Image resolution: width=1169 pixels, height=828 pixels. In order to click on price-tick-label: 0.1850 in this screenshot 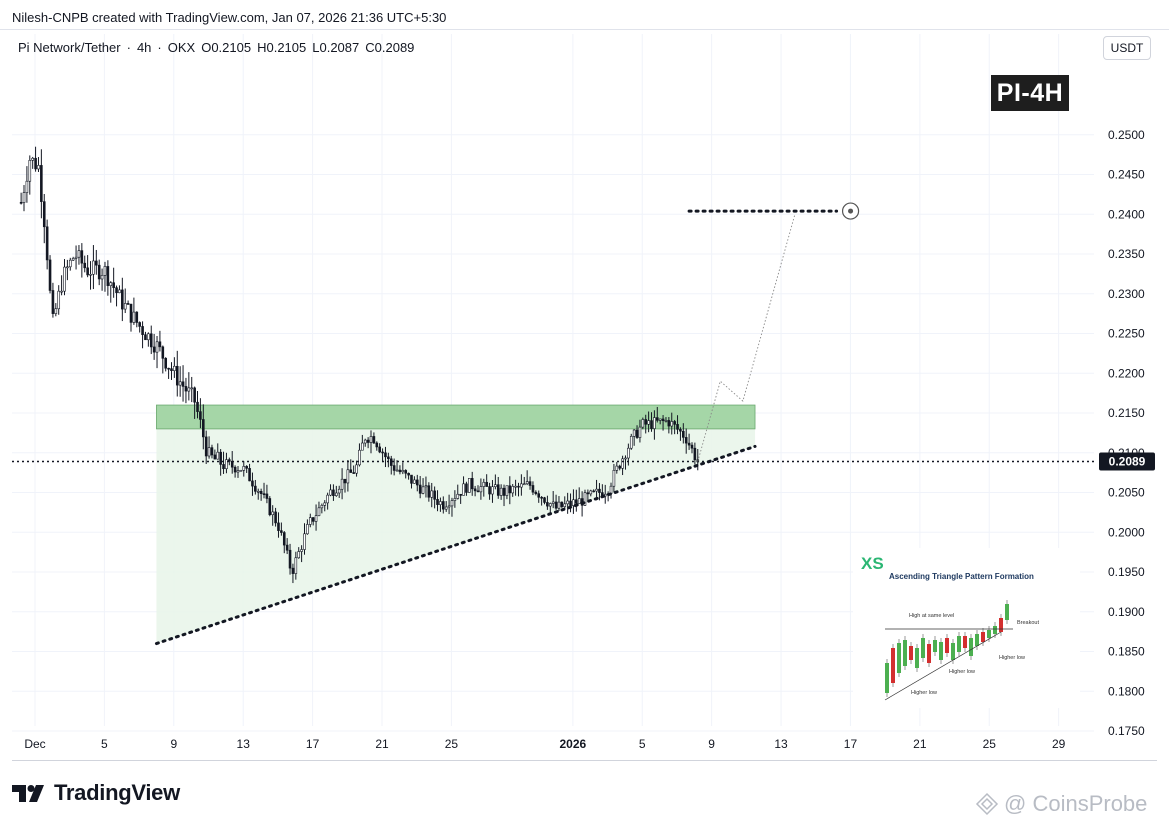, I will do `click(1126, 652)`.